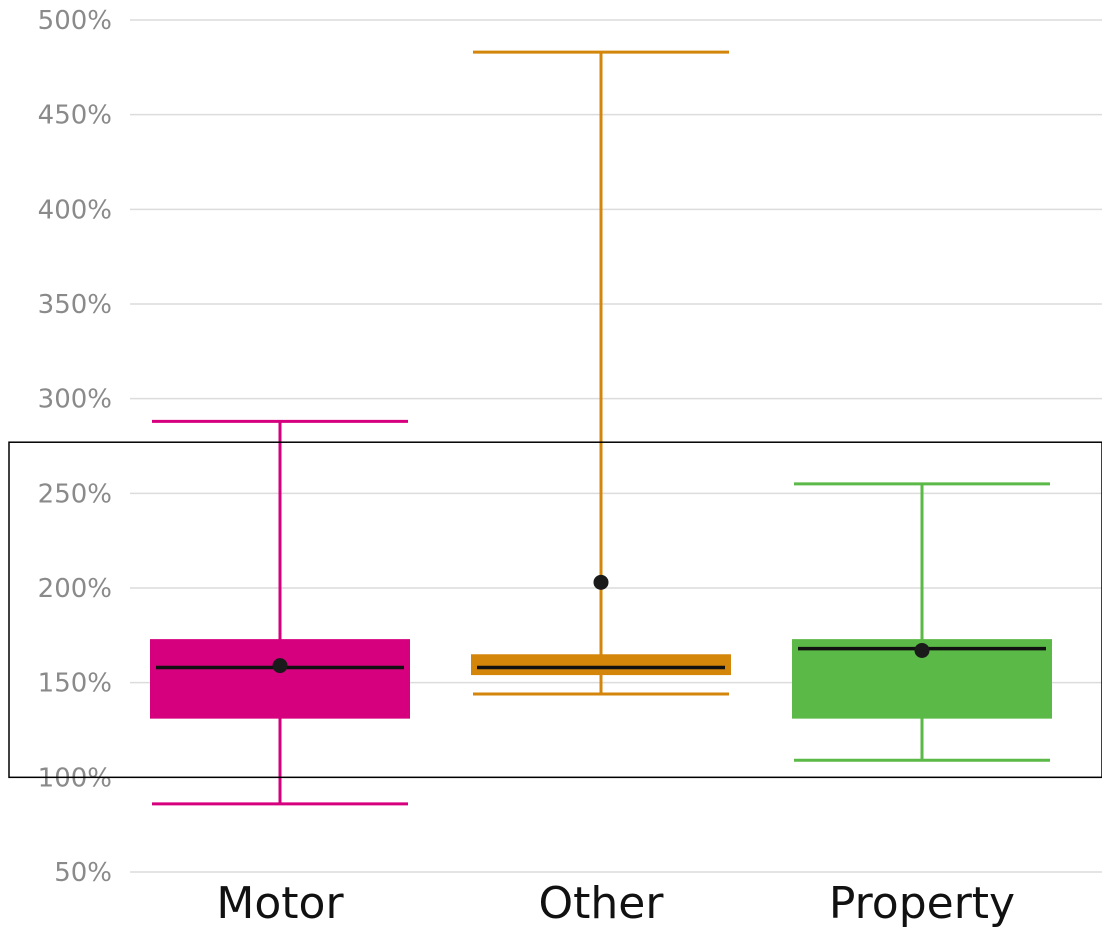 The width and height of the screenshot is (1102, 930). Describe the element at coordinates (75, 21) in the screenshot. I see `y-tick-label: 500%` at that location.